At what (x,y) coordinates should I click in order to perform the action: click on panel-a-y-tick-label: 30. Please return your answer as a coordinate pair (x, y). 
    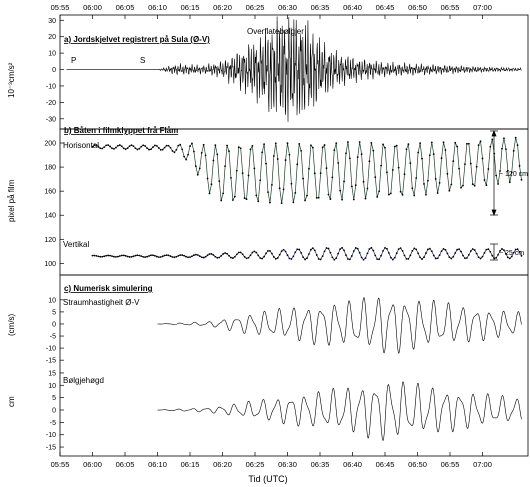
    Looking at the image, I should click on (52, 21).